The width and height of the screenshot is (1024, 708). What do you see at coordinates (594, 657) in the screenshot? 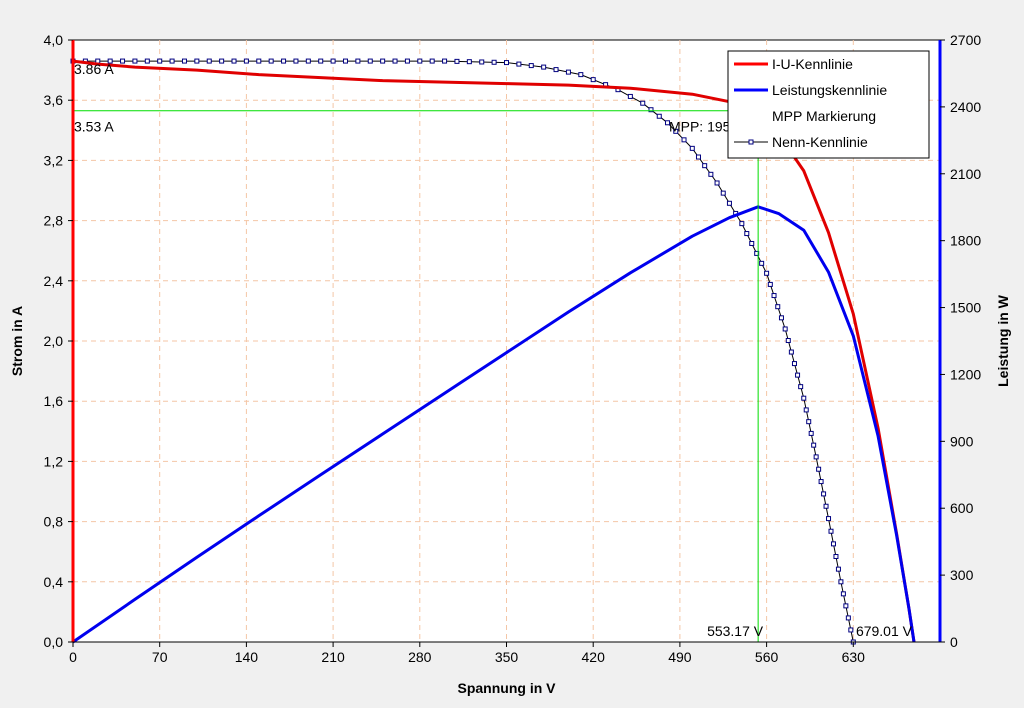
I see `x-tick-label: 420` at bounding box center [594, 657].